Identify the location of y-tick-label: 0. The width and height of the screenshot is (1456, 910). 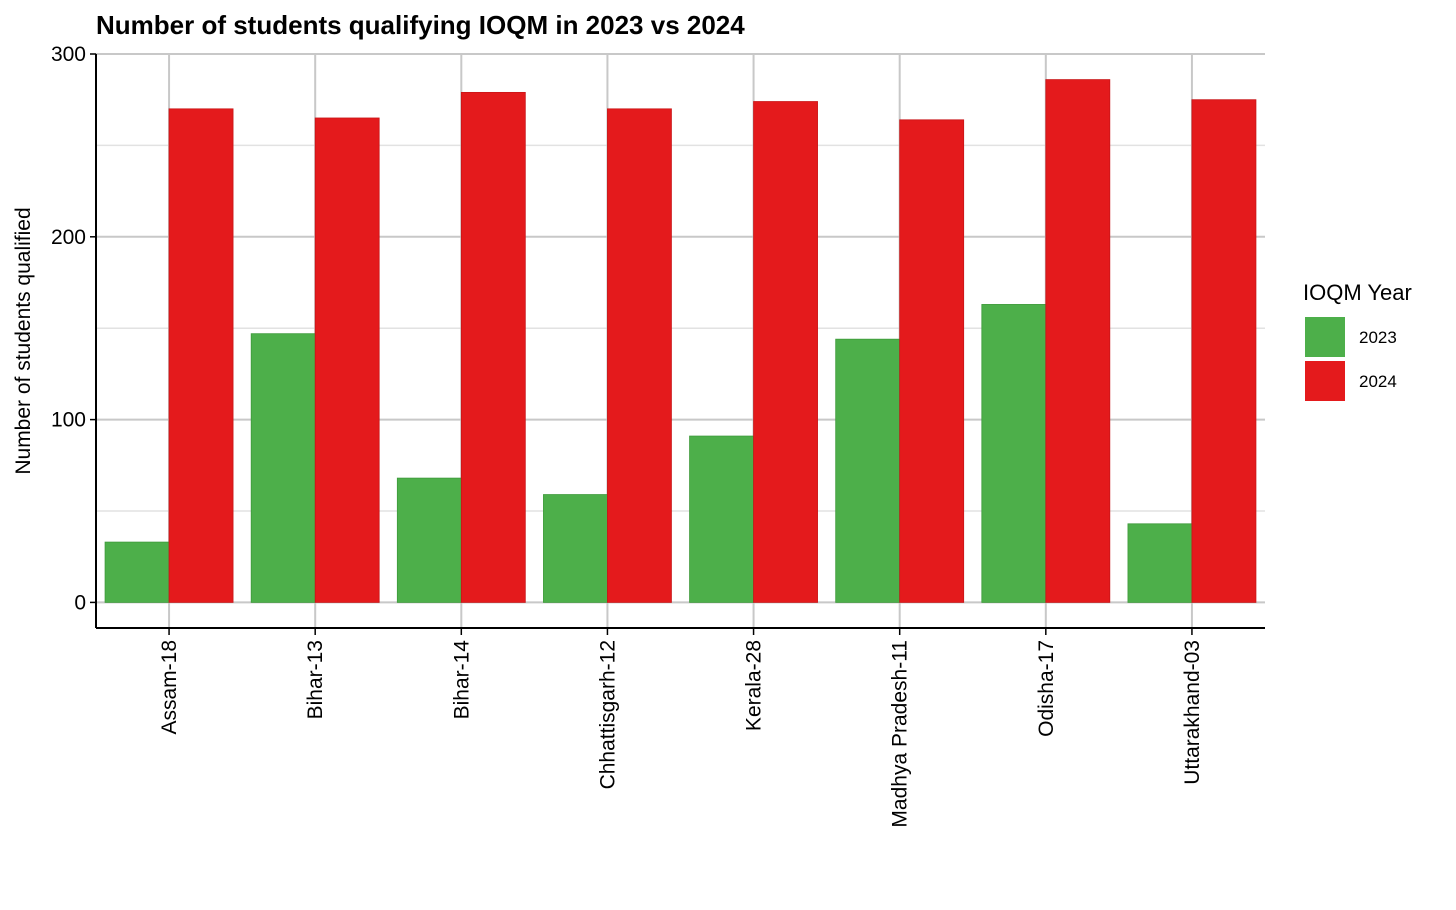
(80, 602).